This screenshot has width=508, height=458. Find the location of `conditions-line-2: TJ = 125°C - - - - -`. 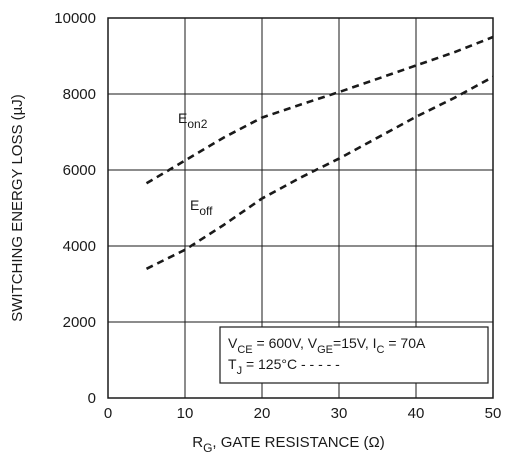

conditions-line-2: TJ = 125°C - - - - - is located at coordinates (284, 366).